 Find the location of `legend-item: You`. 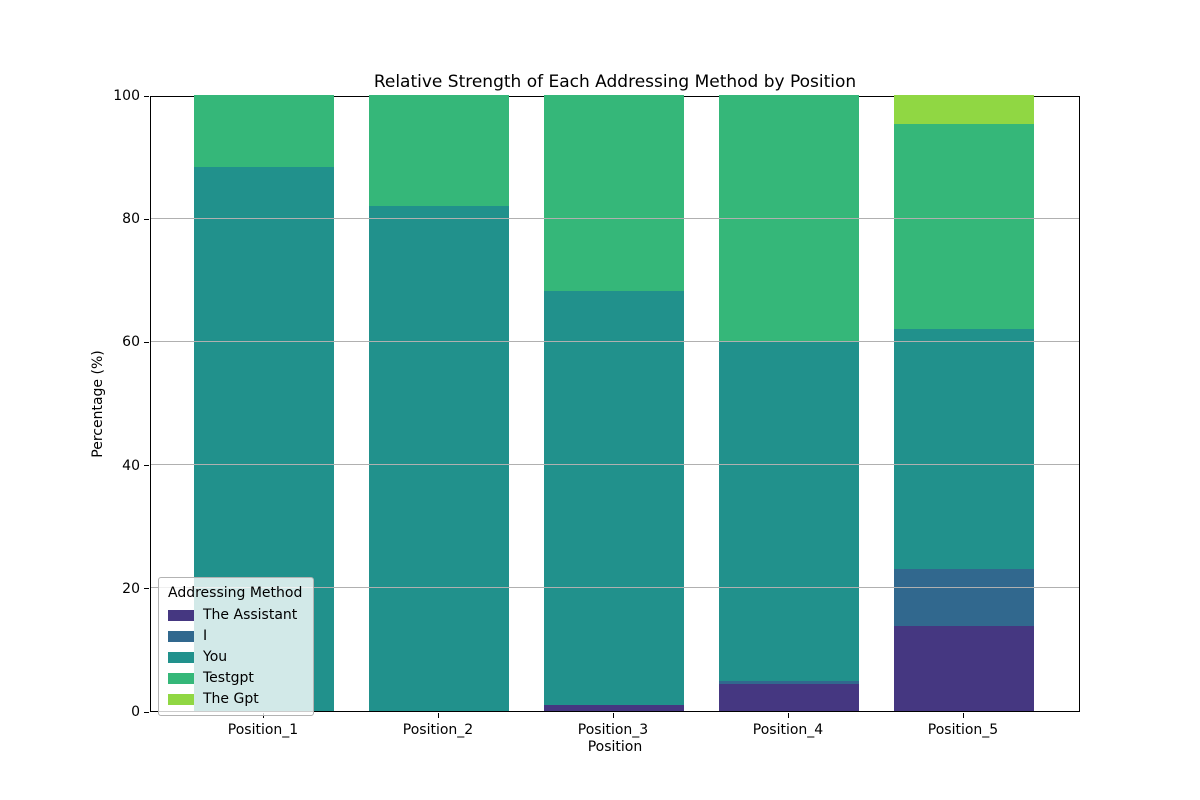

legend-item: You is located at coordinates (235, 657).